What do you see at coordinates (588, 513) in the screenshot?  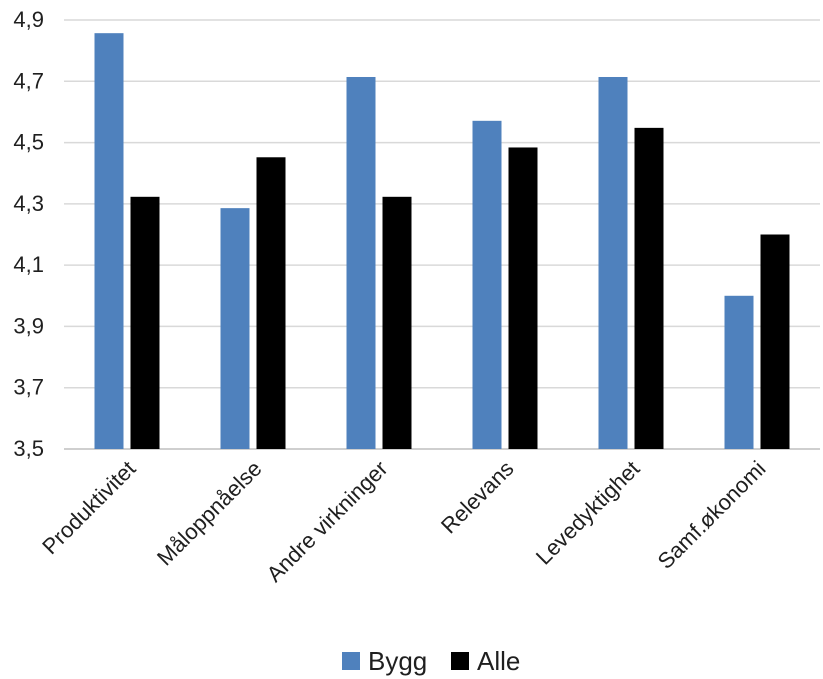 I see `x-category-label: Levedyktighet` at bounding box center [588, 513].